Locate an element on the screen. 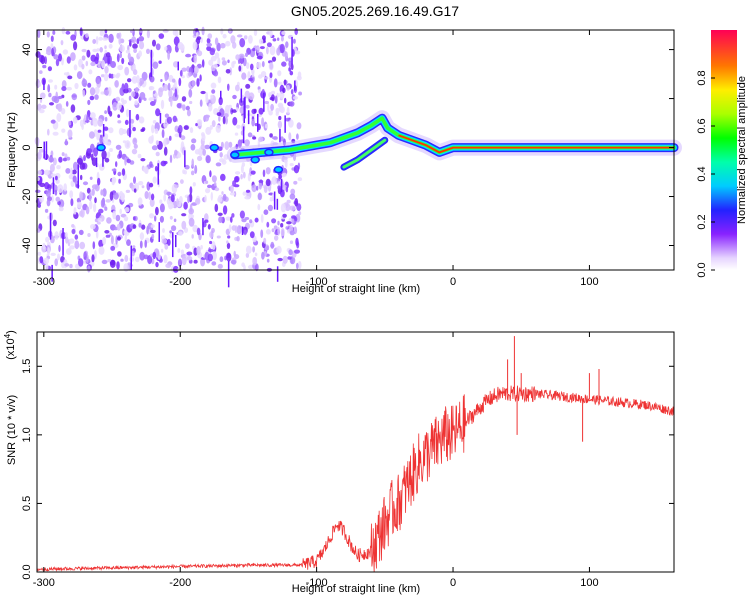 Image resolution: width=750 pixels, height=600 pixels. colorbar-tick-label: 0.6 is located at coordinates (702, 125).